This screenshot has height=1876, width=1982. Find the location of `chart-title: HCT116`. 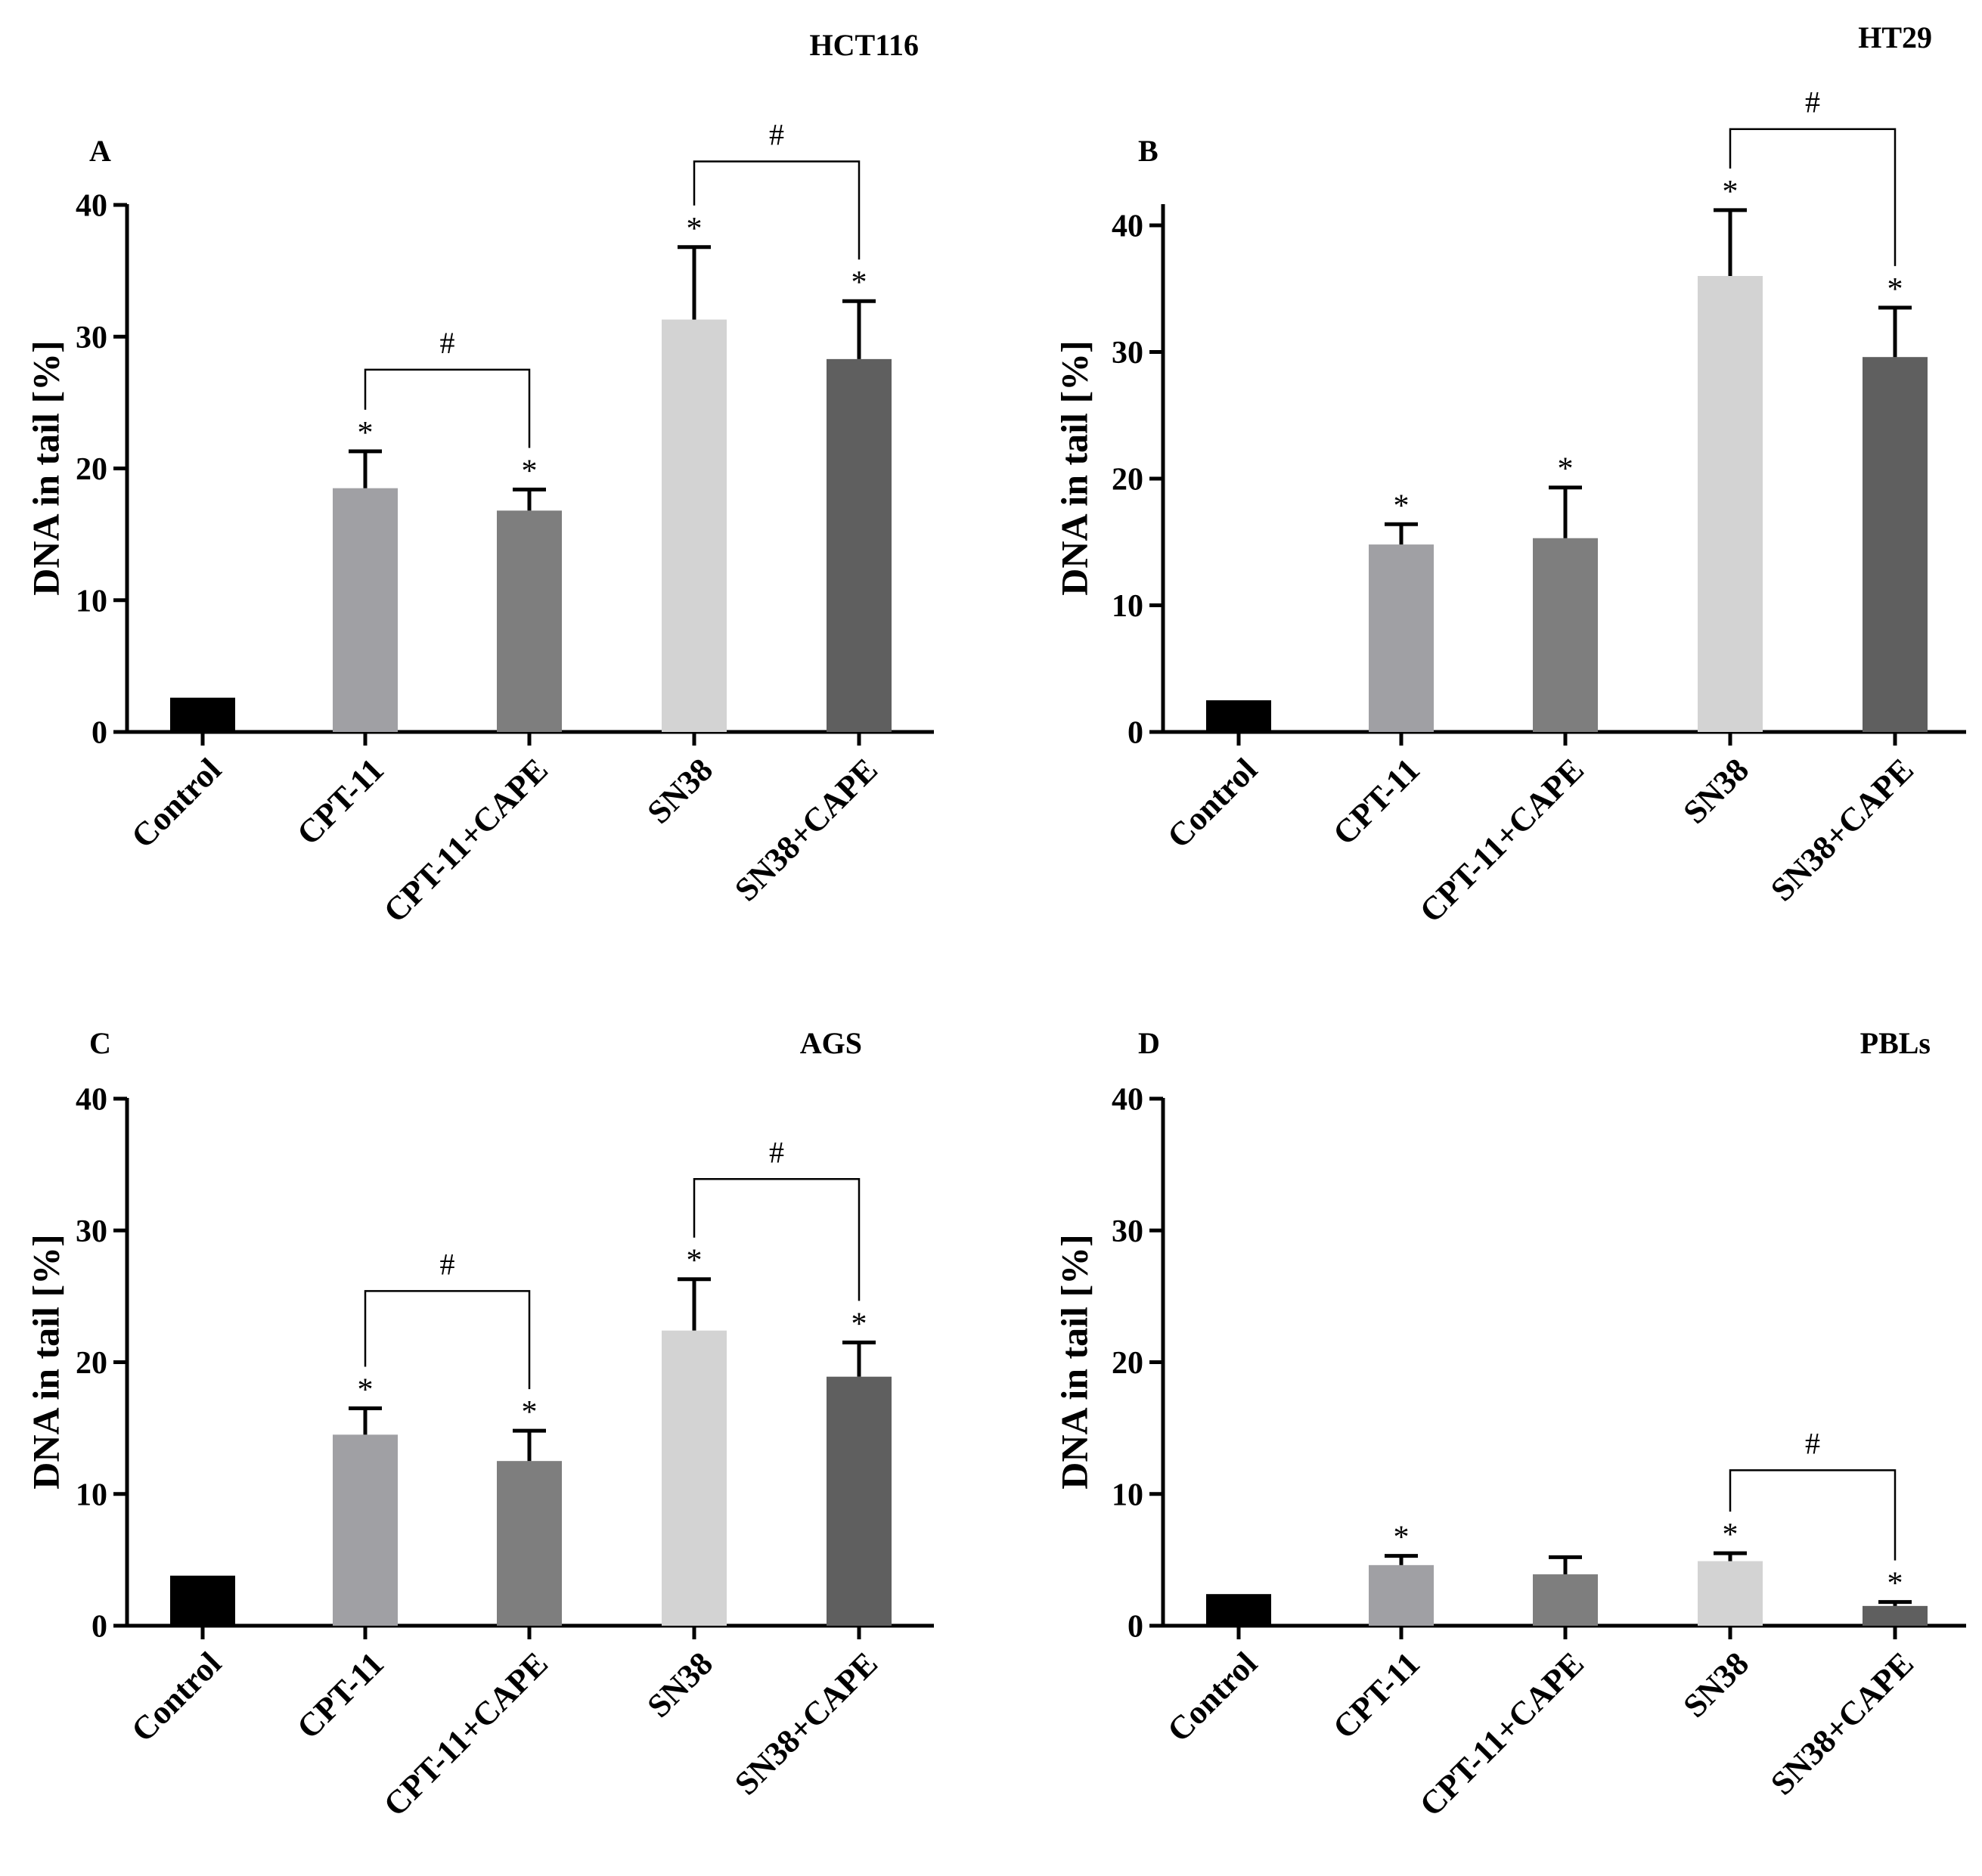

chart-title: HCT116 is located at coordinates (865, 45).